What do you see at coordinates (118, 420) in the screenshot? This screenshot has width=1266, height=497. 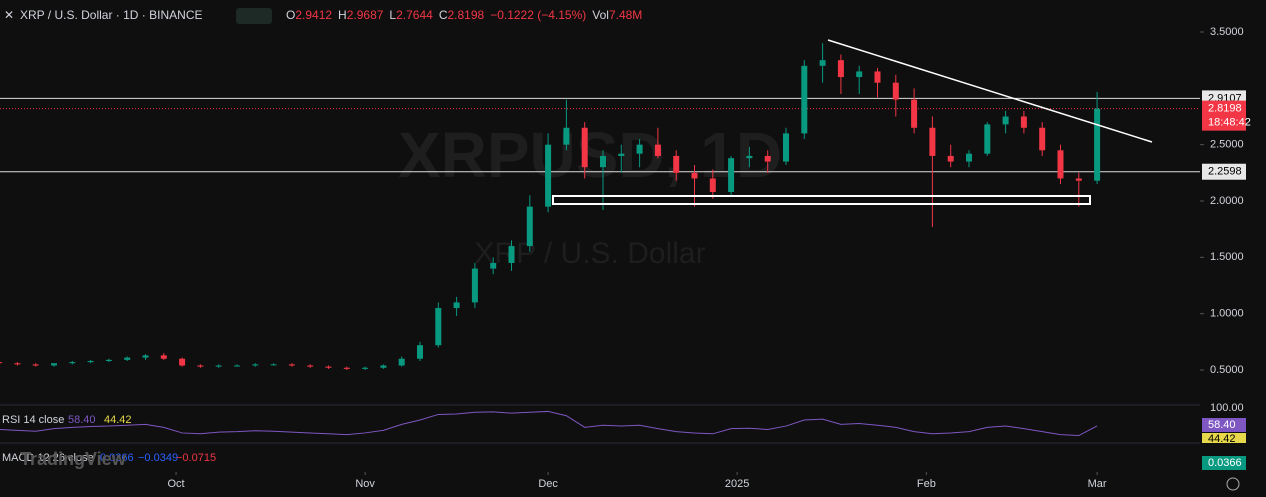 I see `rsi-ma: 44.42` at bounding box center [118, 420].